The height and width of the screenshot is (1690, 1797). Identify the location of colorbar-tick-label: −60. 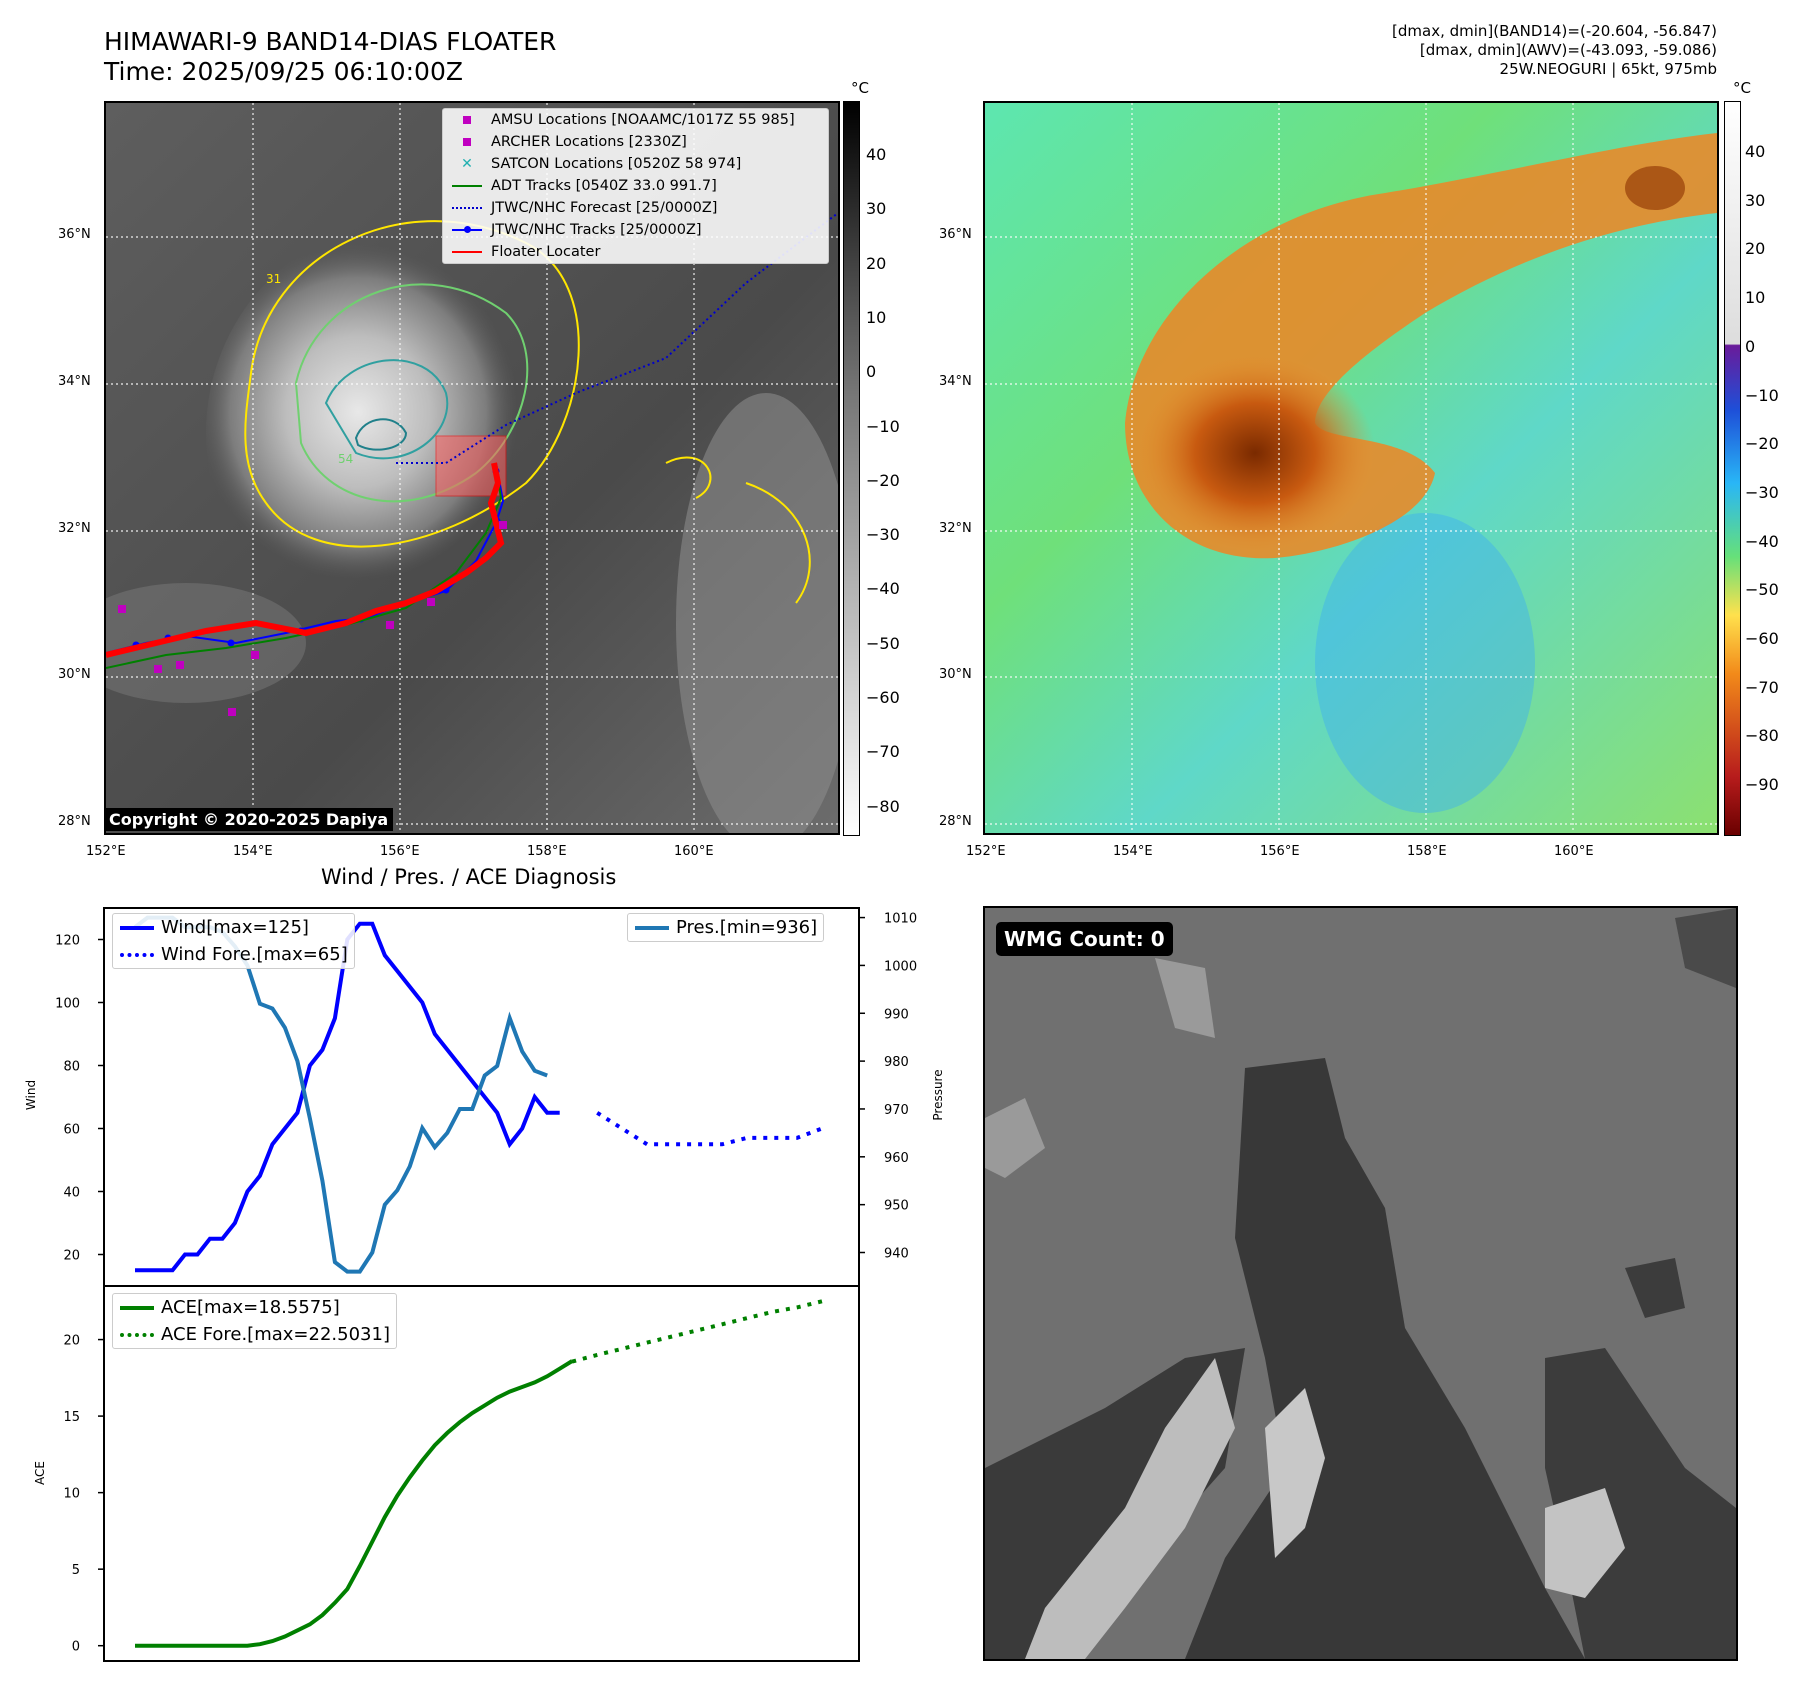
(883, 697).